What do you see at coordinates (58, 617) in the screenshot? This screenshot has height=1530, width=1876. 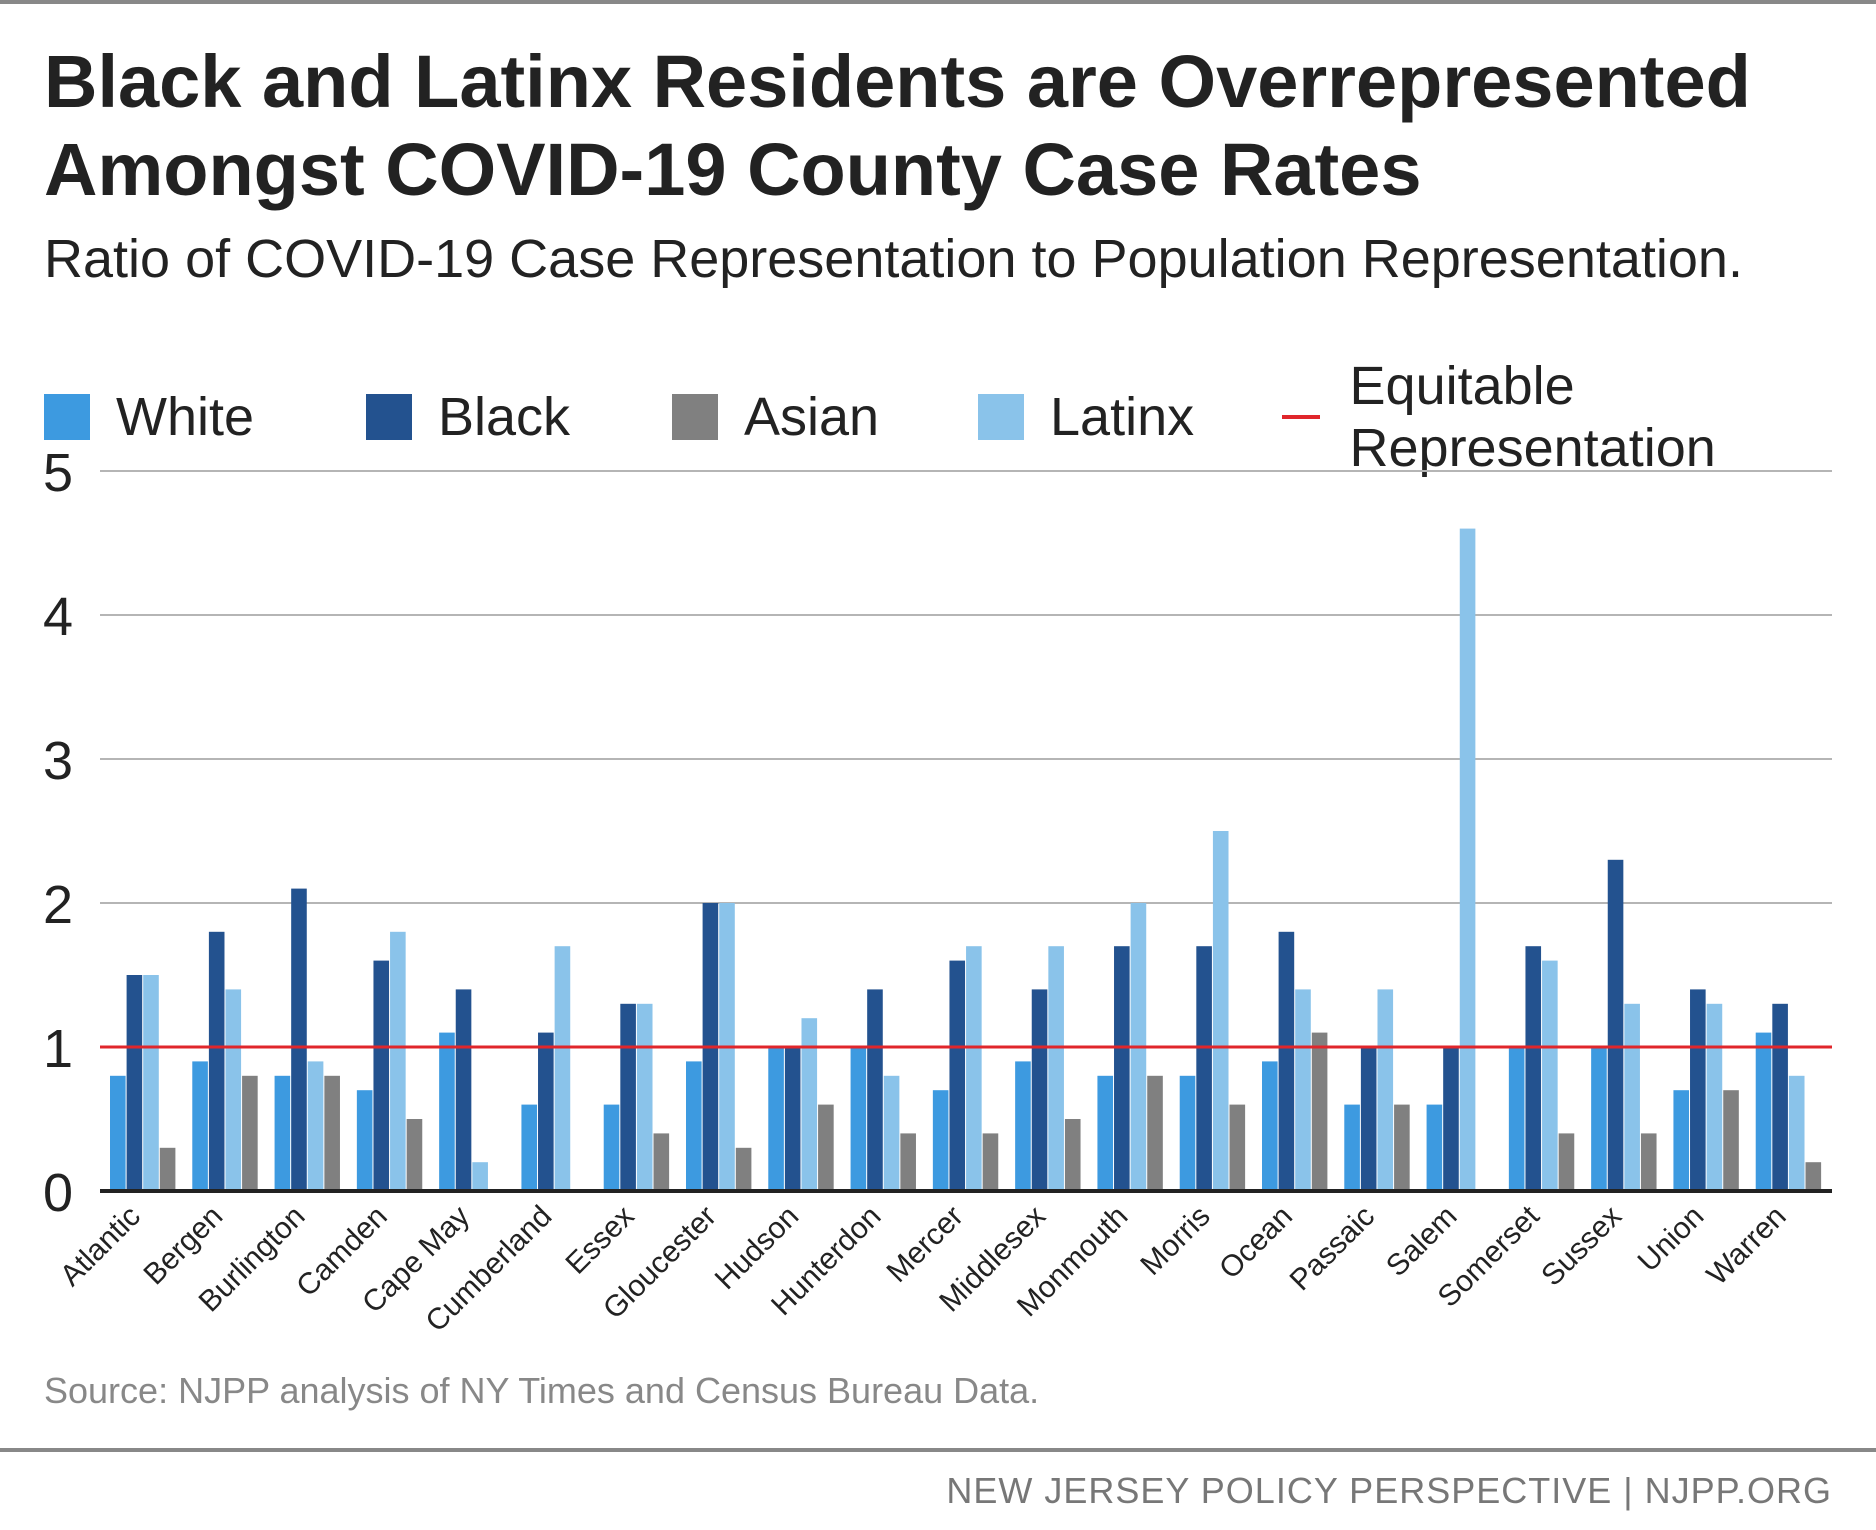 I see `y-tick-label: 4` at bounding box center [58, 617].